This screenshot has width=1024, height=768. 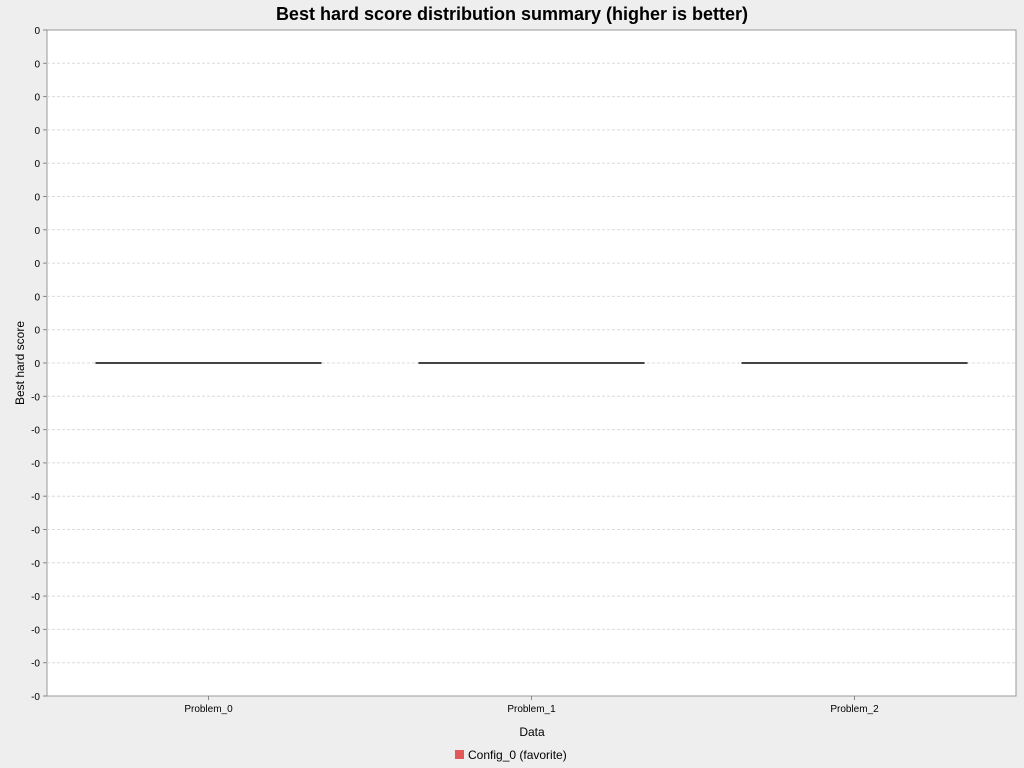 I want to click on x-axis-label: Data, so click(x=532, y=732).